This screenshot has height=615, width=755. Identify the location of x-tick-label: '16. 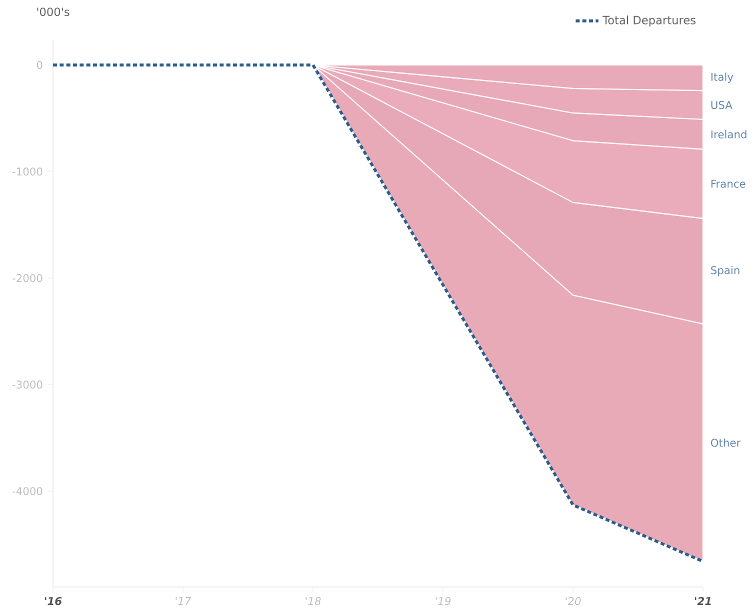
(53, 601).